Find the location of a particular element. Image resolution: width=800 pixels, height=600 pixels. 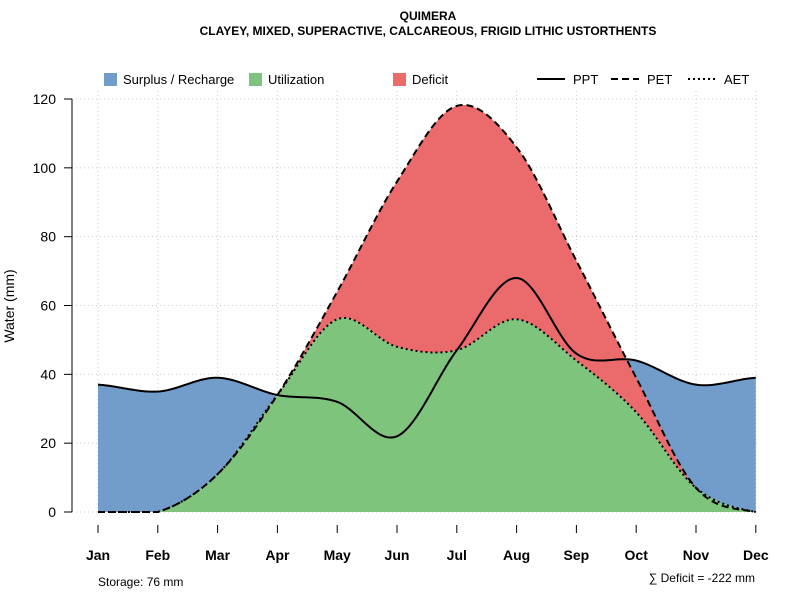

x-tick-label-mar: Mar is located at coordinates (217, 555).